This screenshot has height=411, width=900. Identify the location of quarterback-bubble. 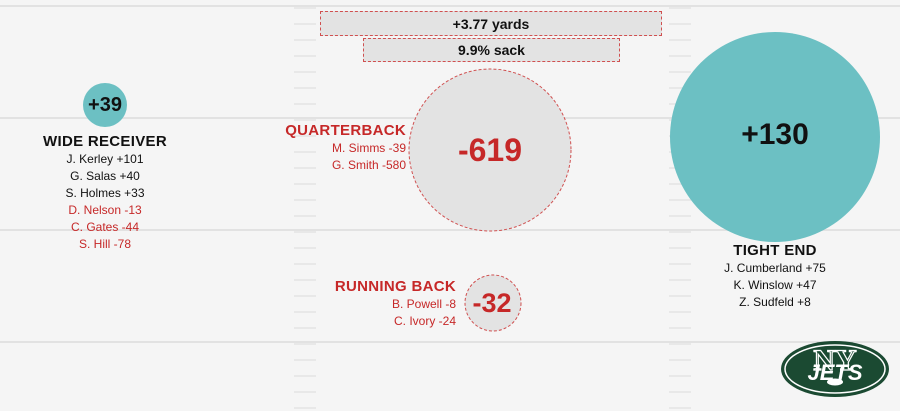
(490, 150).